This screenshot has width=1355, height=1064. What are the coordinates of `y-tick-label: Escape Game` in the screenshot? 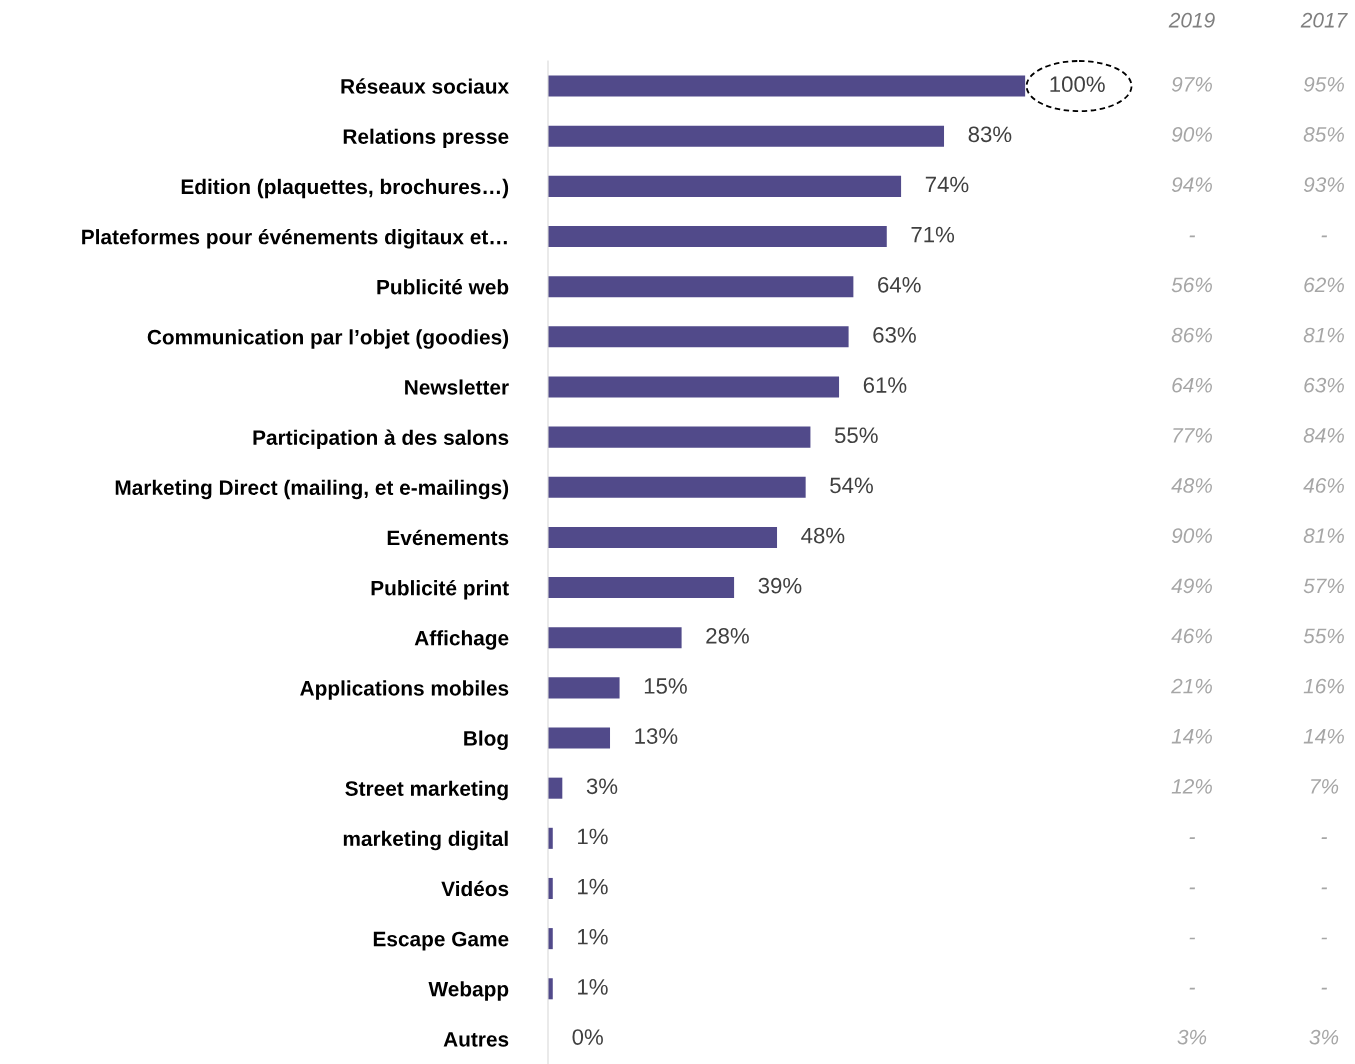 It's located at (441, 941).